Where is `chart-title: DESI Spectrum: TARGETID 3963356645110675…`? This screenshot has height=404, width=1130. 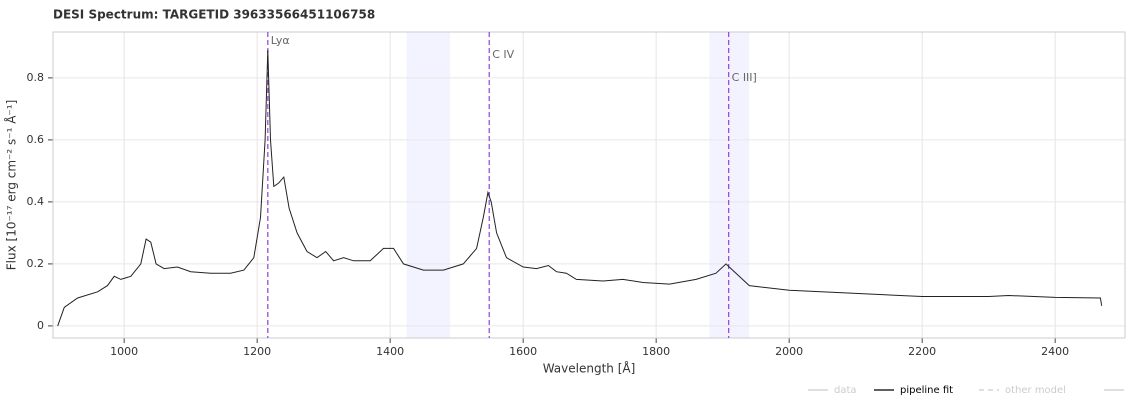 chart-title: DESI Spectrum: TARGETID 3963356645110675… is located at coordinates (214, 15).